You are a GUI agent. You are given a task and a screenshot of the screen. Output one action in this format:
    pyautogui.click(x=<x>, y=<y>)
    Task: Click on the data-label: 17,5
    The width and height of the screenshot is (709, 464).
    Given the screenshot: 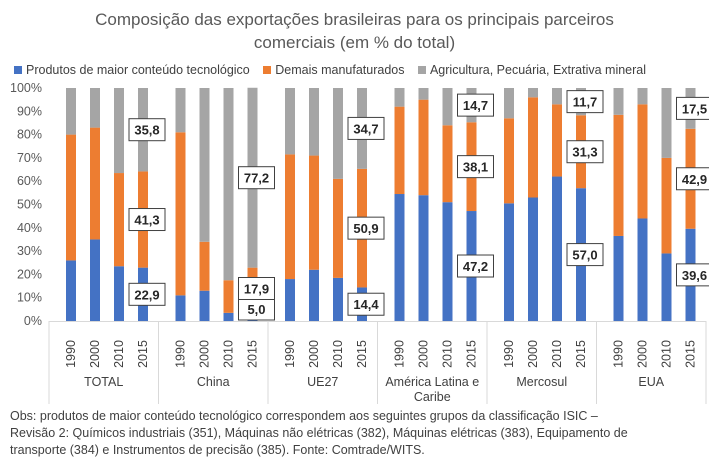 What is the action you would take?
    pyautogui.click(x=694, y=108)
    